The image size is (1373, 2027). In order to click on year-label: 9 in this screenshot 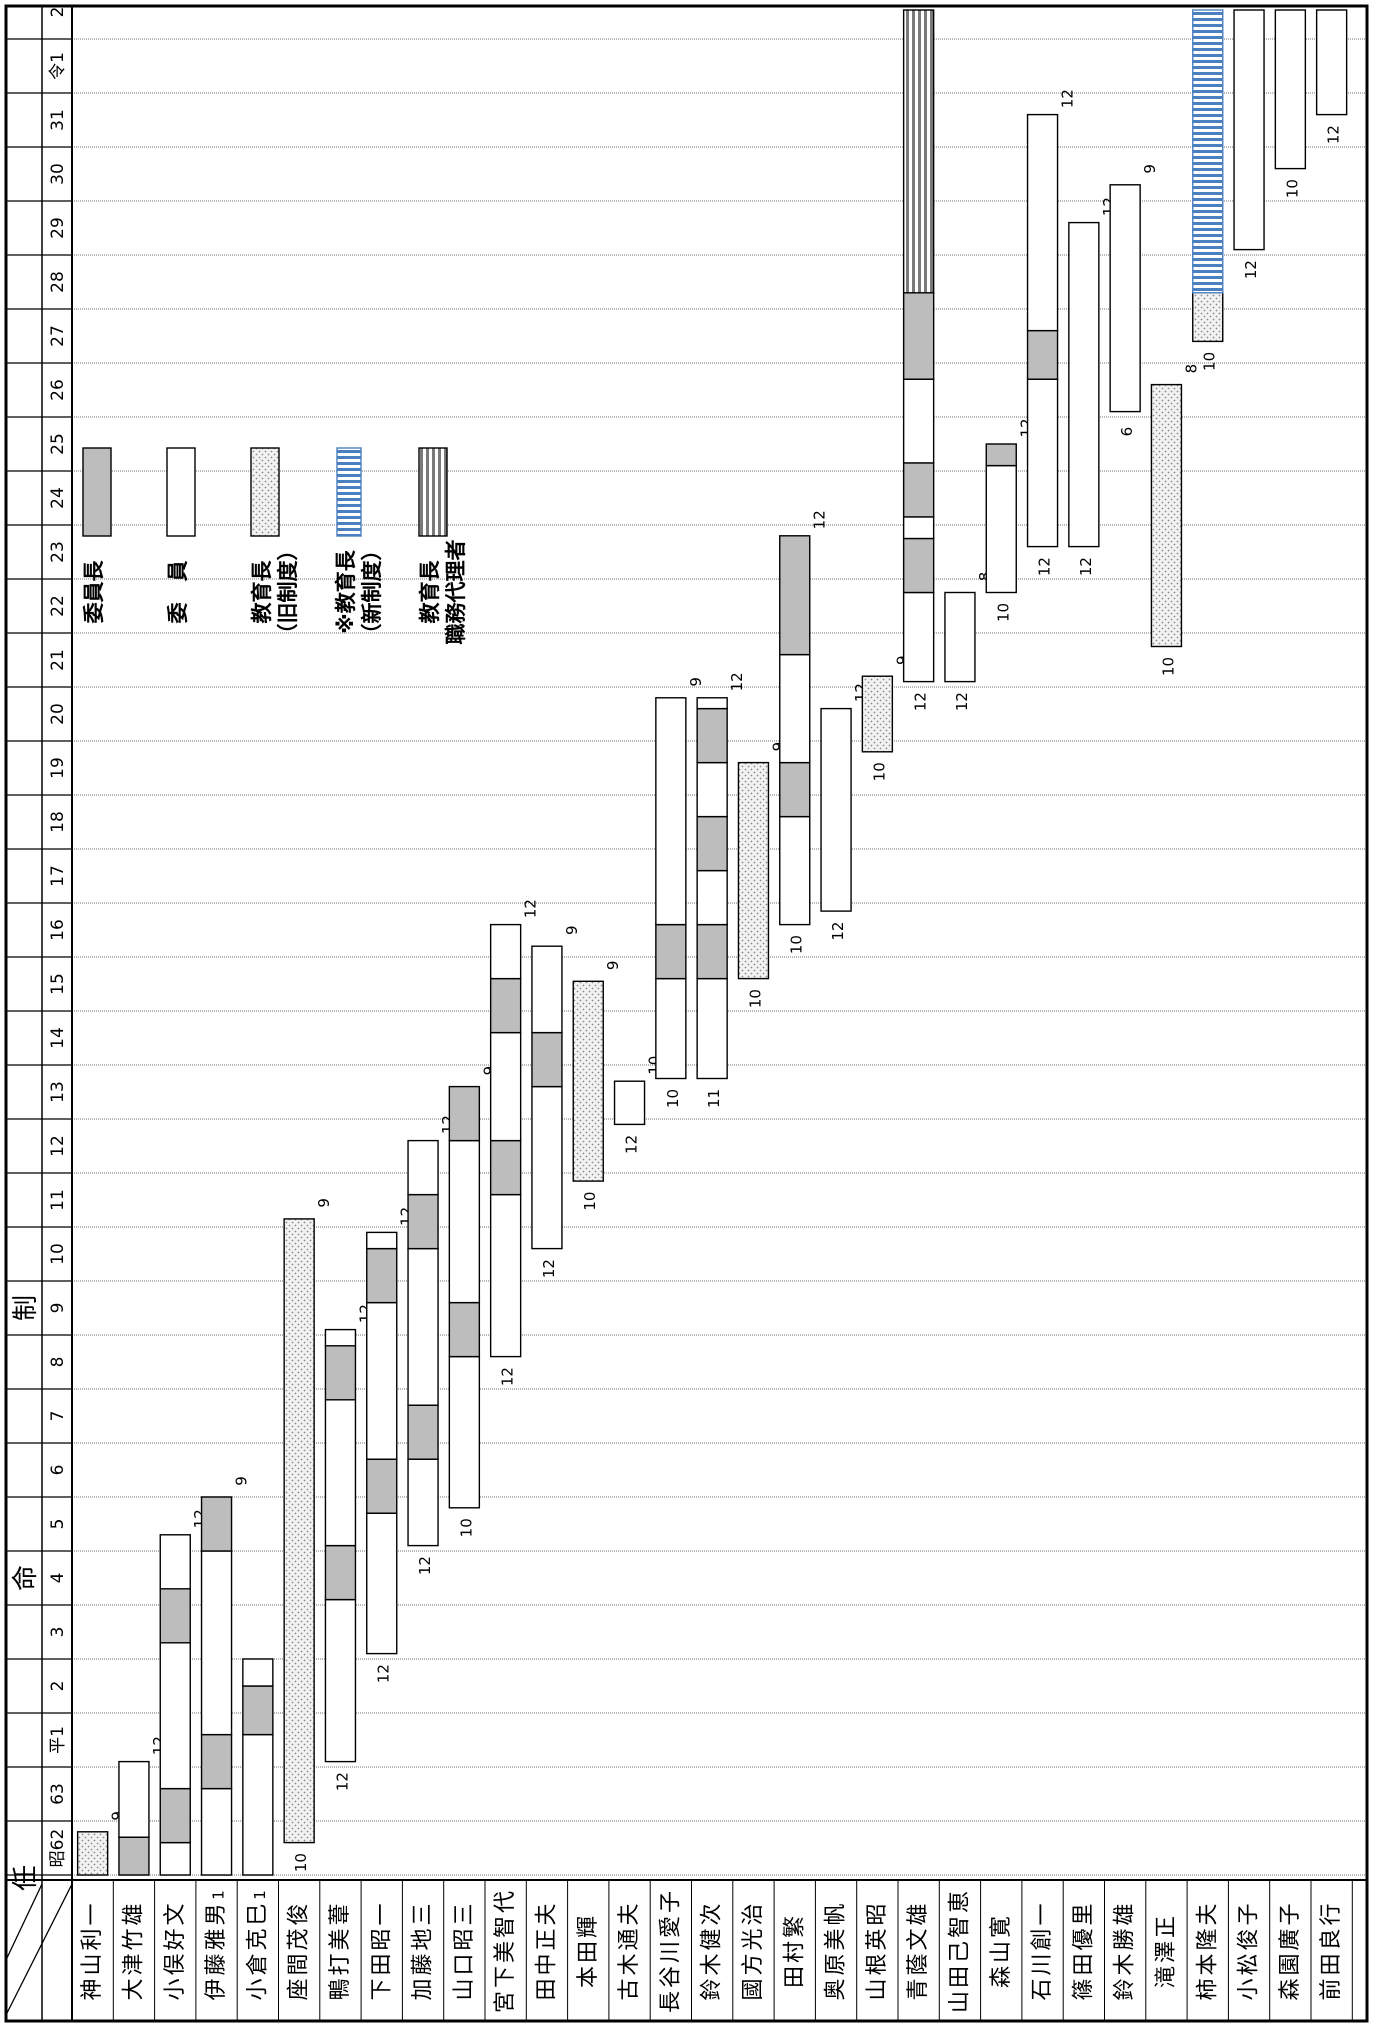, I will do `click(58, 1308)`.